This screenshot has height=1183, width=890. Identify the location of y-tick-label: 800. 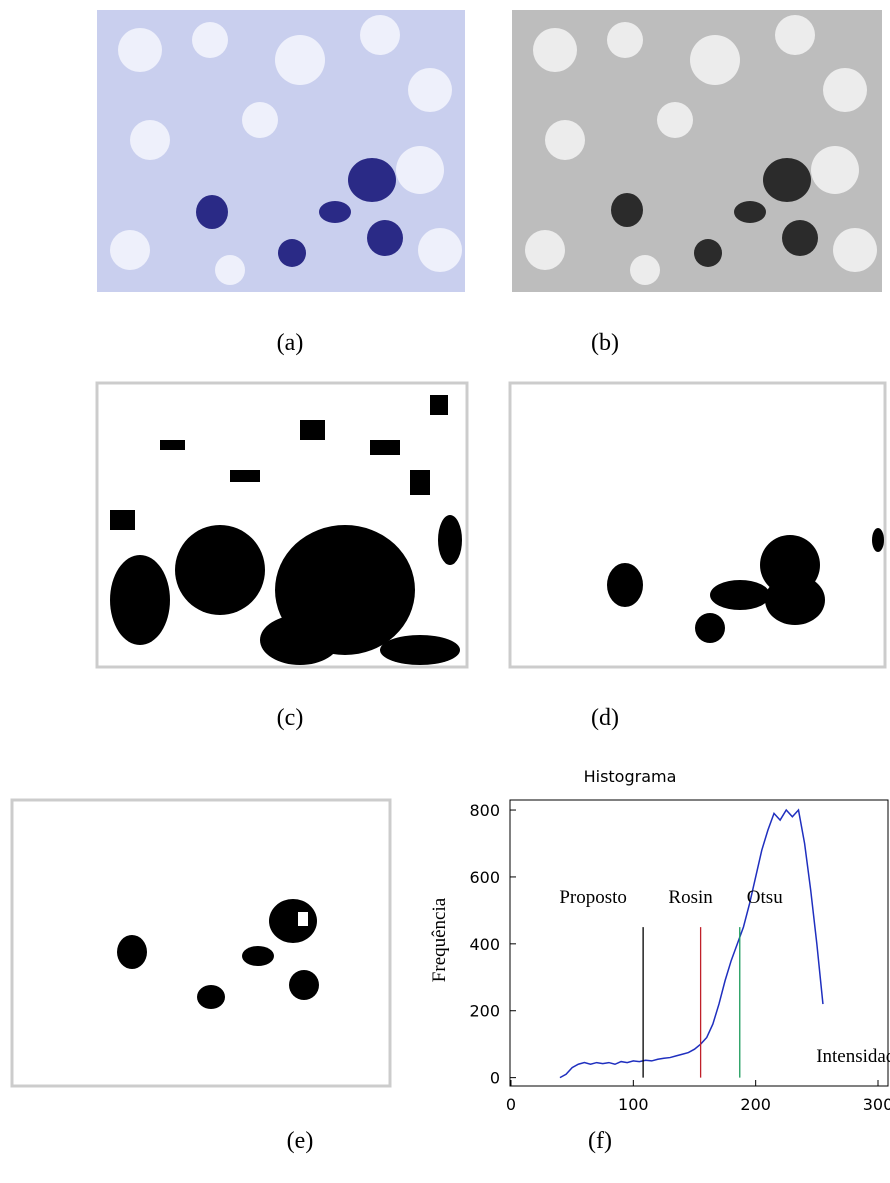
(484, 810).